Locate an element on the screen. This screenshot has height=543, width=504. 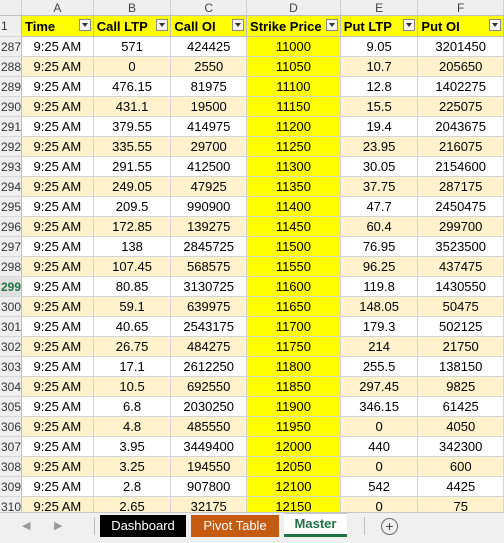
cell-call-oi: 139275 is located at coordinates (209, 226).